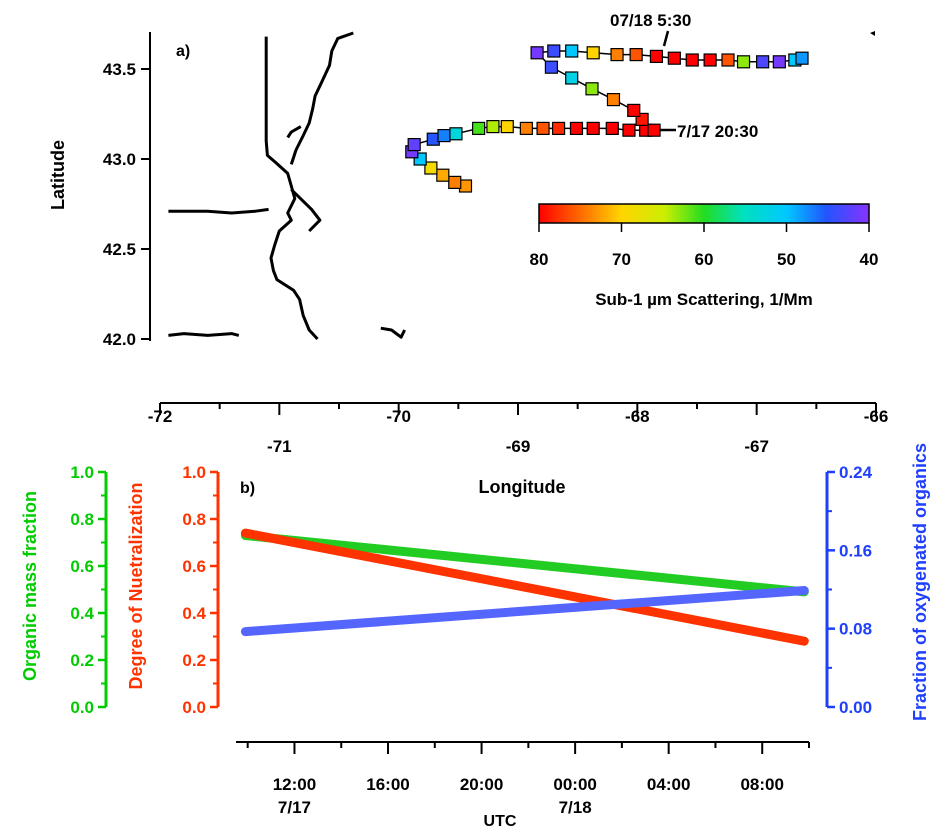 The width and height of the screenshot is (942, 832). What do you see at coordinates (756, 446) in the screenshot?
I see `longitude-tick-label: -67` at bounding box center [756, 446].